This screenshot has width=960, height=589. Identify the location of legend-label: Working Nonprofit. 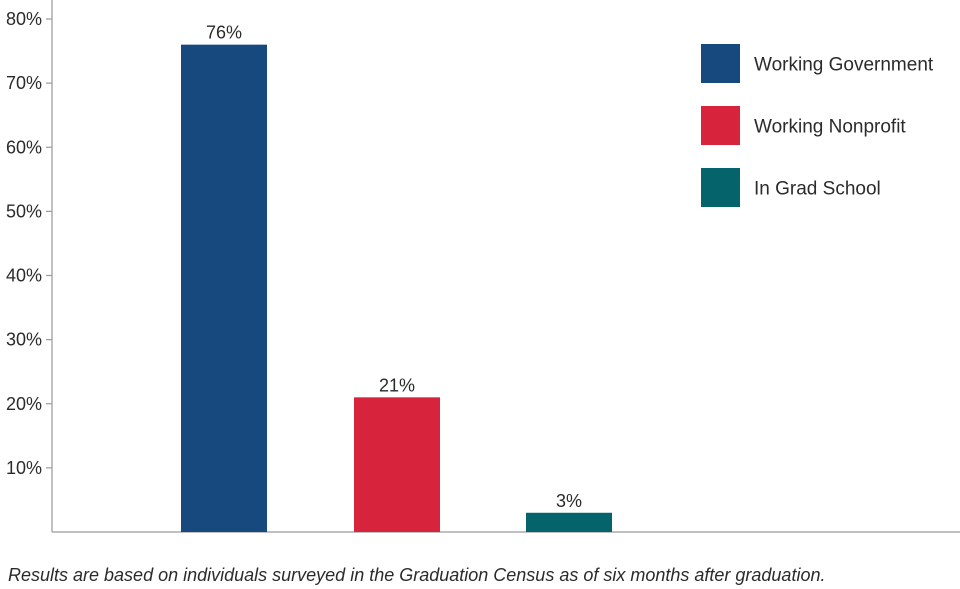
(830, 127).